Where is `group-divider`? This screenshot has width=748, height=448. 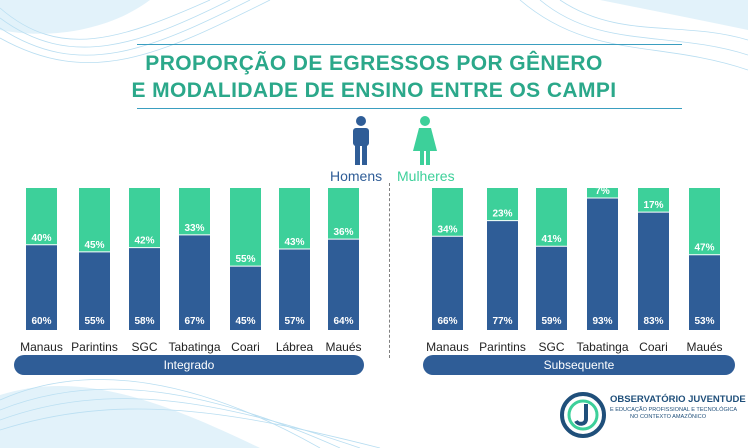
group-divider is located at coordinates (389, 270).